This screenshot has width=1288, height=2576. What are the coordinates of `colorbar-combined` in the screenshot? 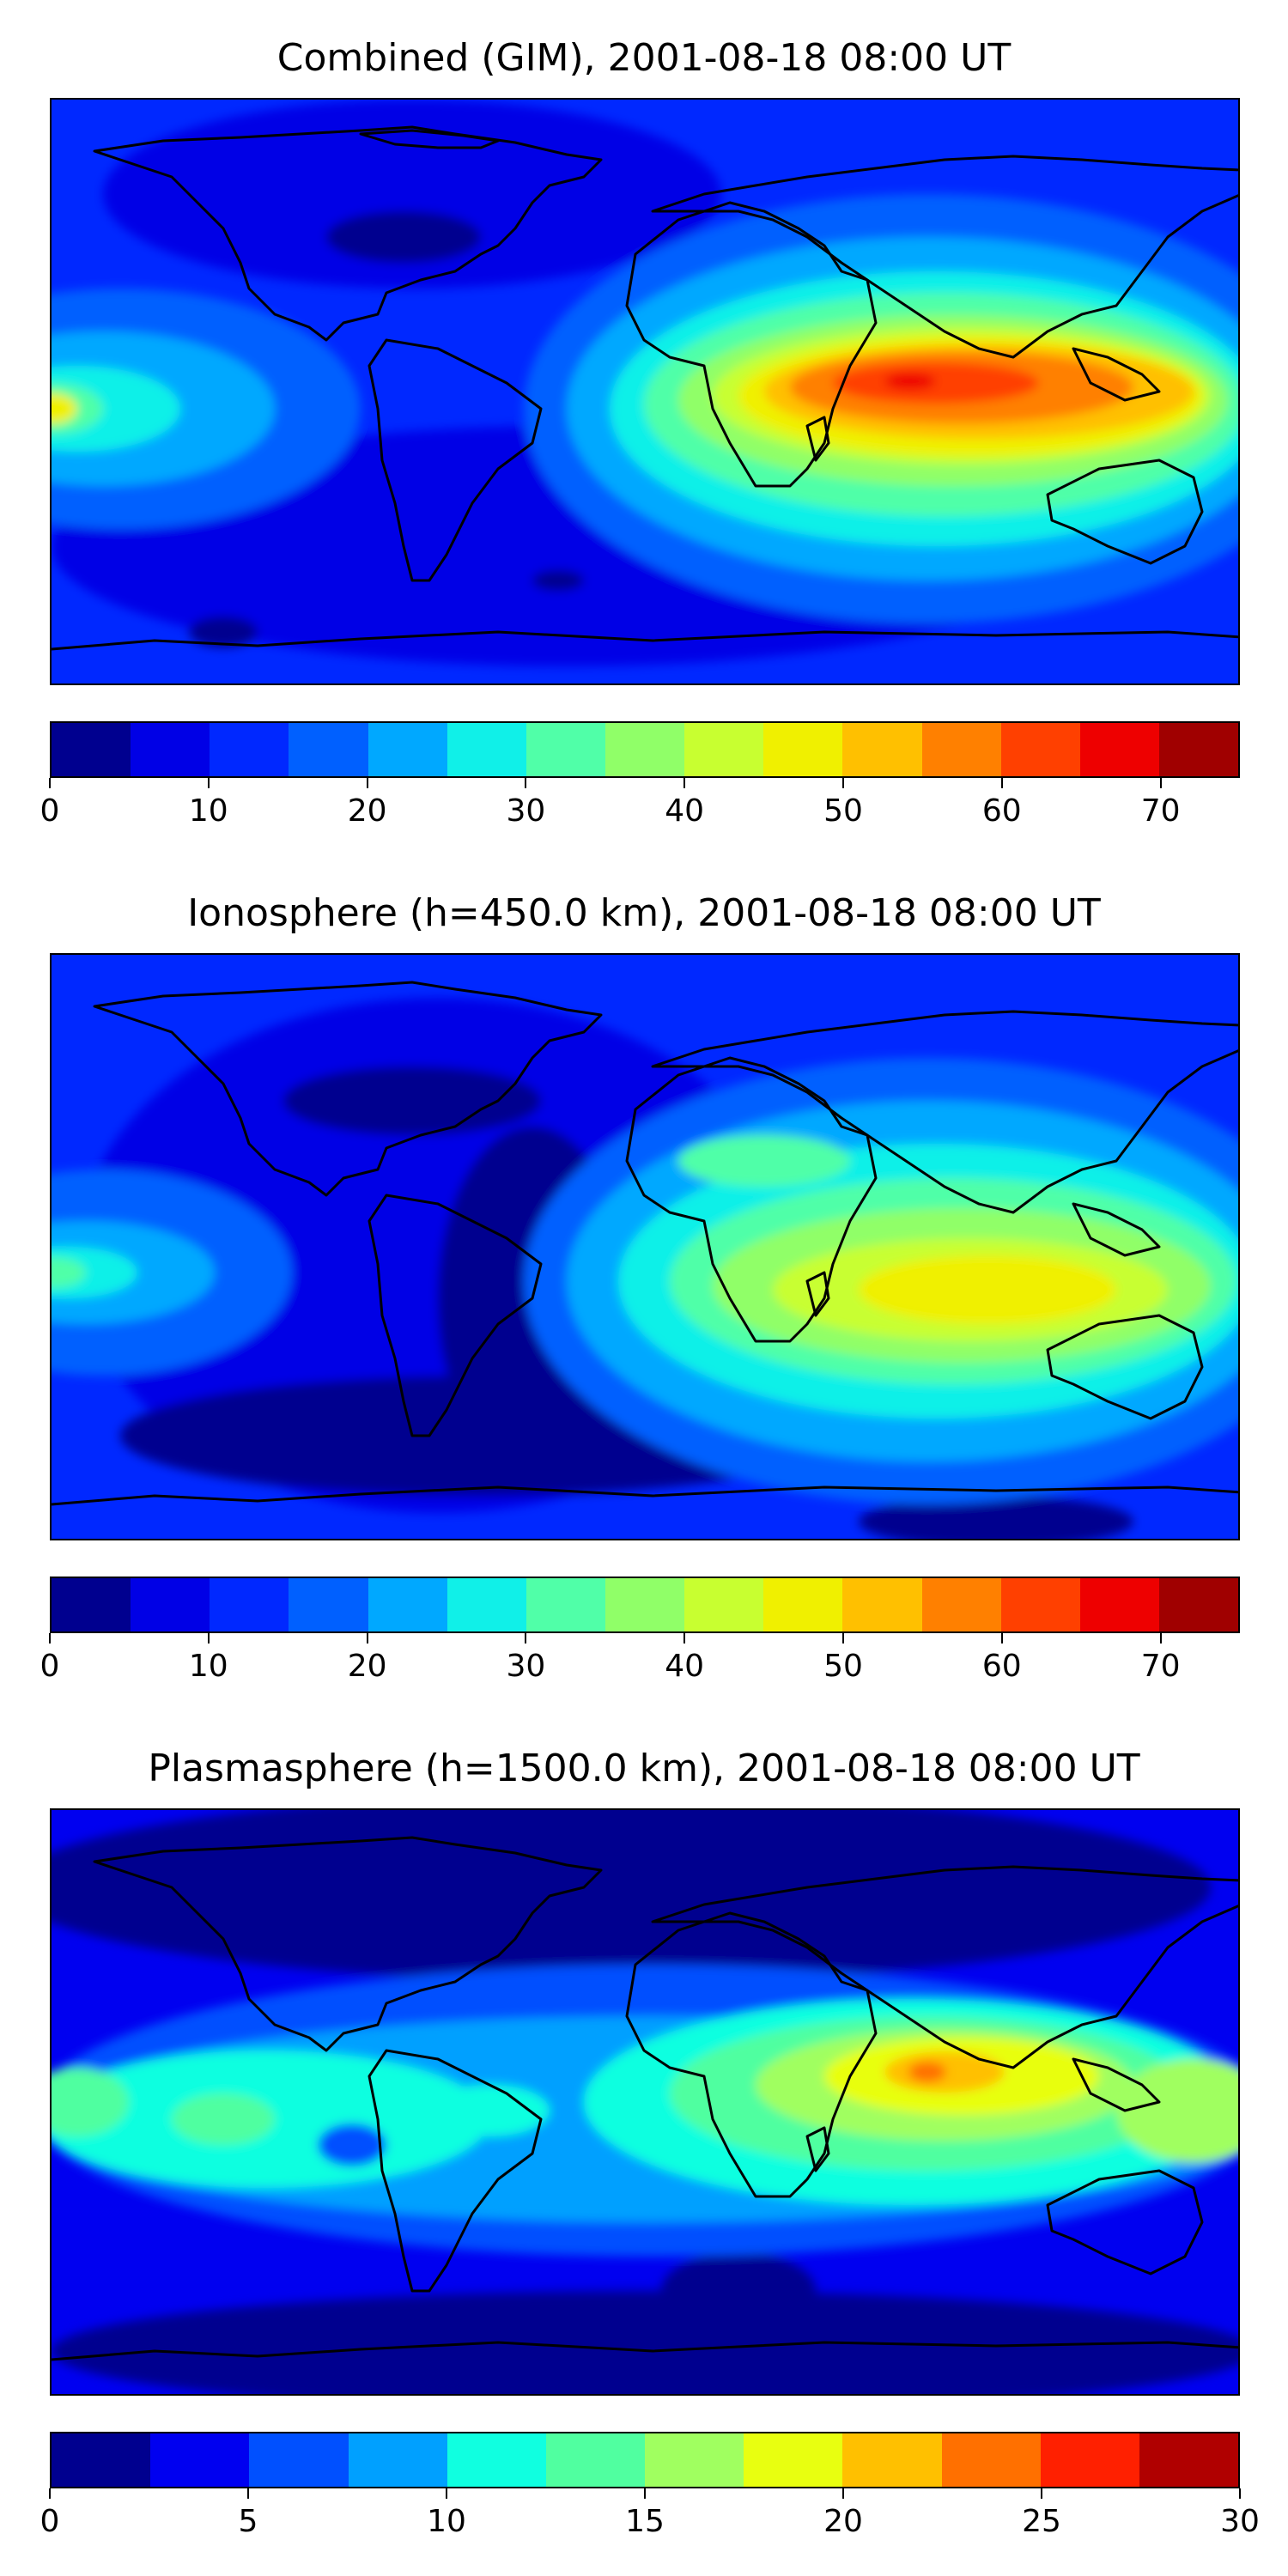 It's located at (645, 749).